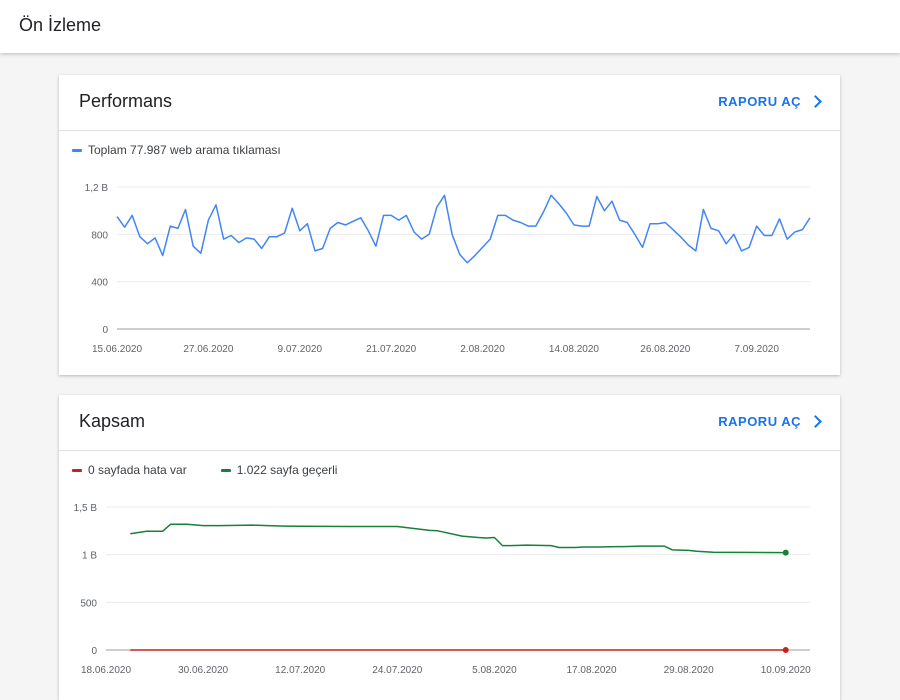 The image size is (900, 700). What do you see at coordinates (482, 349) in the screenshot?
I see `x-tick-label: 2.08.2020` at bounding box center [482, 349].